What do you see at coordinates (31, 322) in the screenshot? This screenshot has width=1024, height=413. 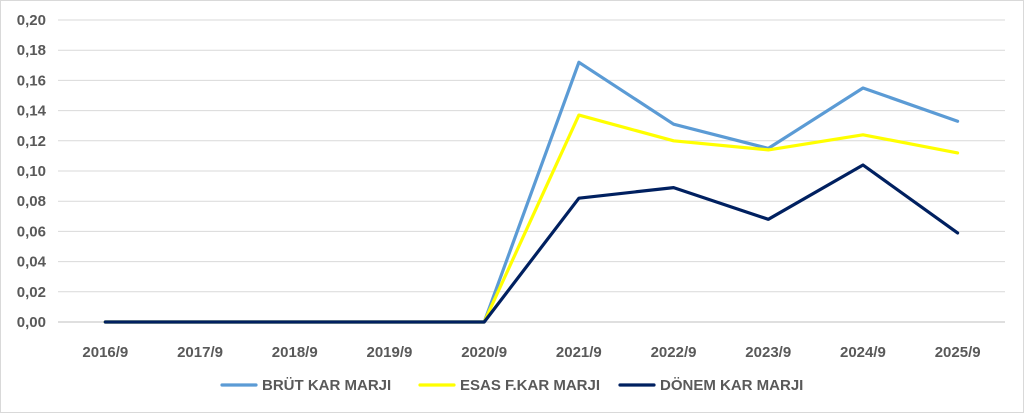 I see `y-tick-label: 0,00` at bounding box center [31, 322].